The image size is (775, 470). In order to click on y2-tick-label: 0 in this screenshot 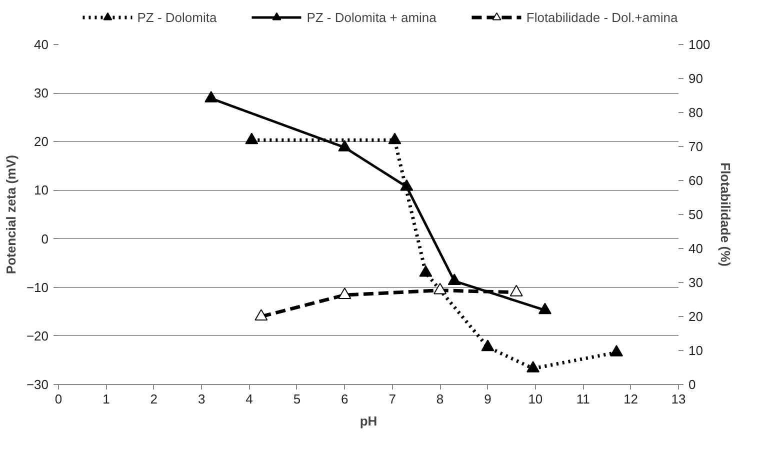, I will do `click(692, 384)`.